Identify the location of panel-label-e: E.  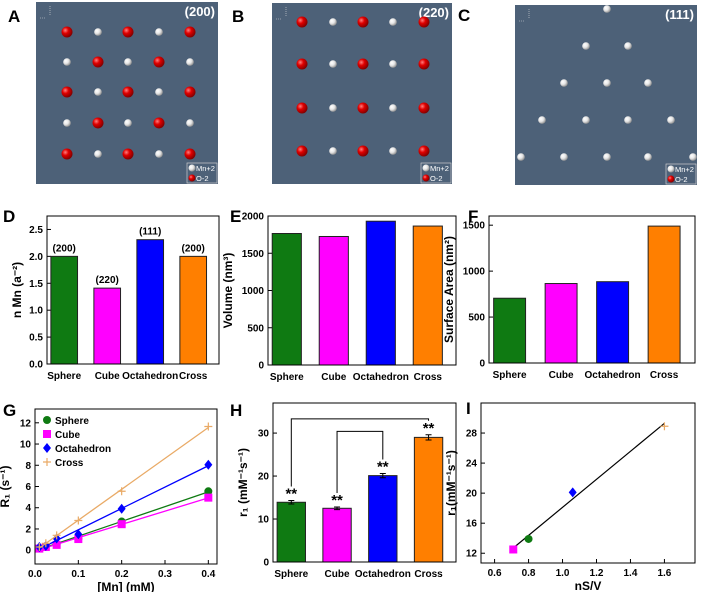
(235, 216).